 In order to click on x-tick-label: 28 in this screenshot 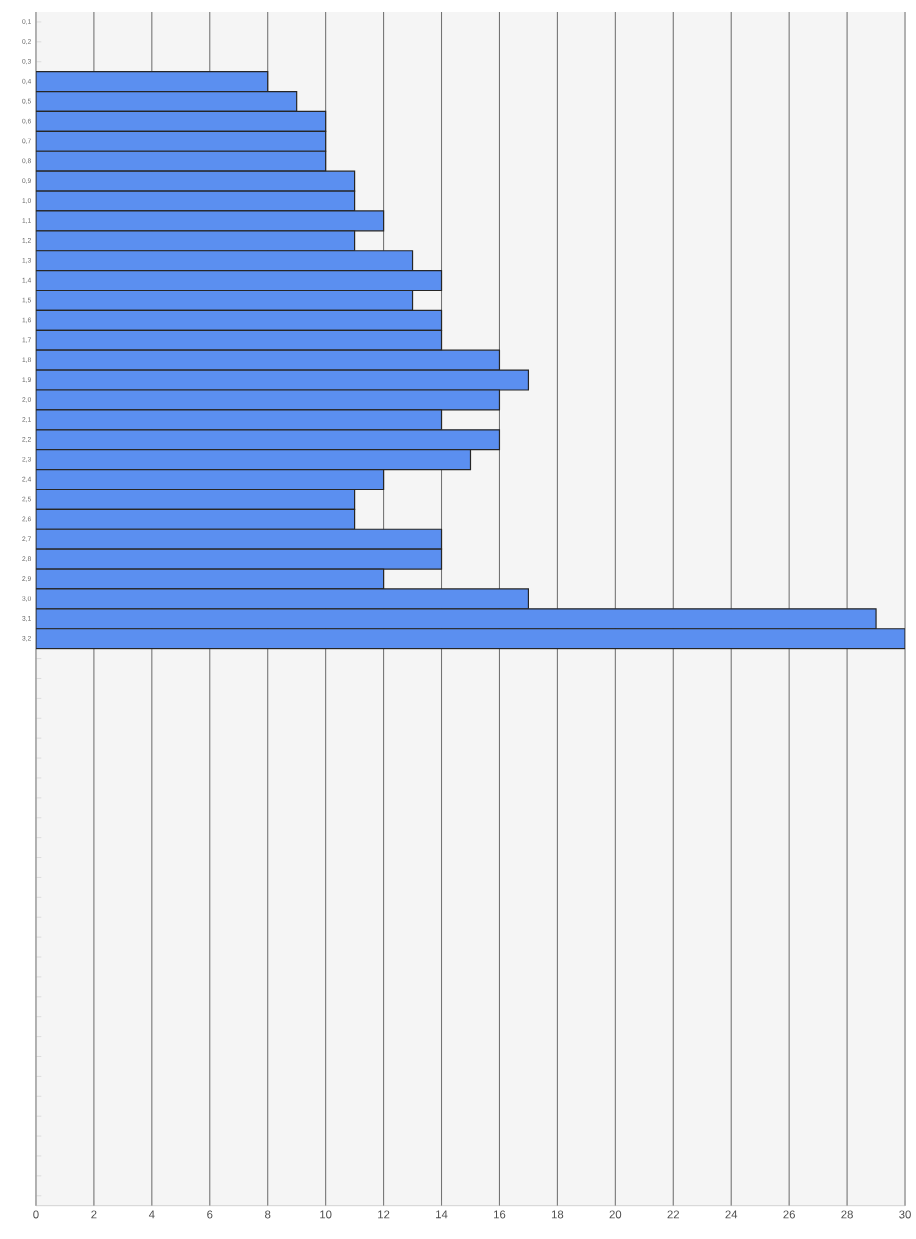, I will do `click(847, 1214)`.